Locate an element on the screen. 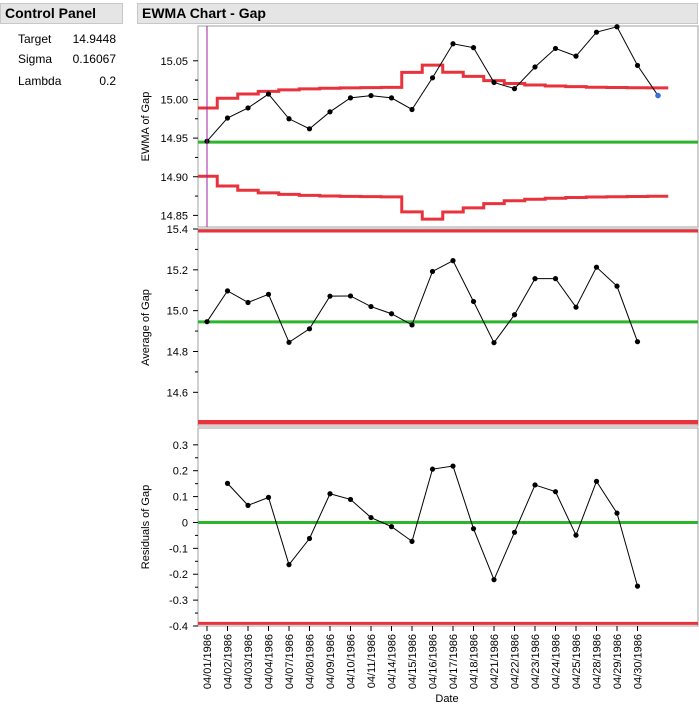 The height and width of the screenshot is (708, 699). x-tick-label: 04/16/1986 is located at coordinates (434, 661).